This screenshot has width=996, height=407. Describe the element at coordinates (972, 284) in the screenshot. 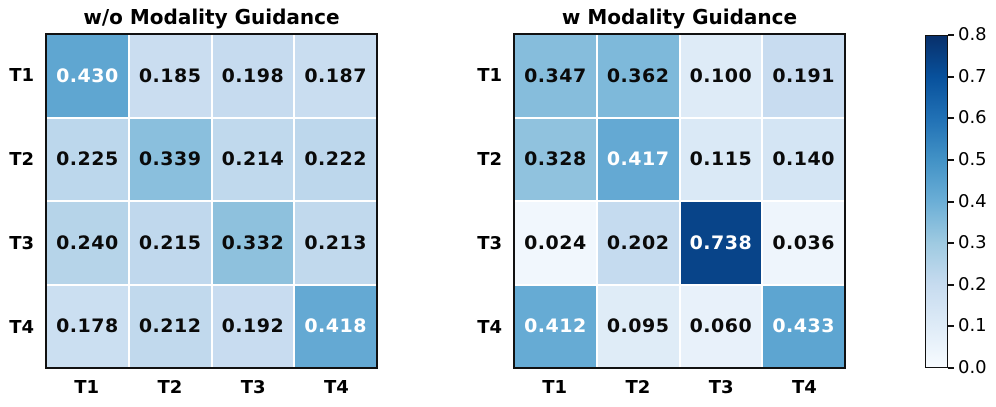

I see `colorbar-tick-label: 0.2` at that location.